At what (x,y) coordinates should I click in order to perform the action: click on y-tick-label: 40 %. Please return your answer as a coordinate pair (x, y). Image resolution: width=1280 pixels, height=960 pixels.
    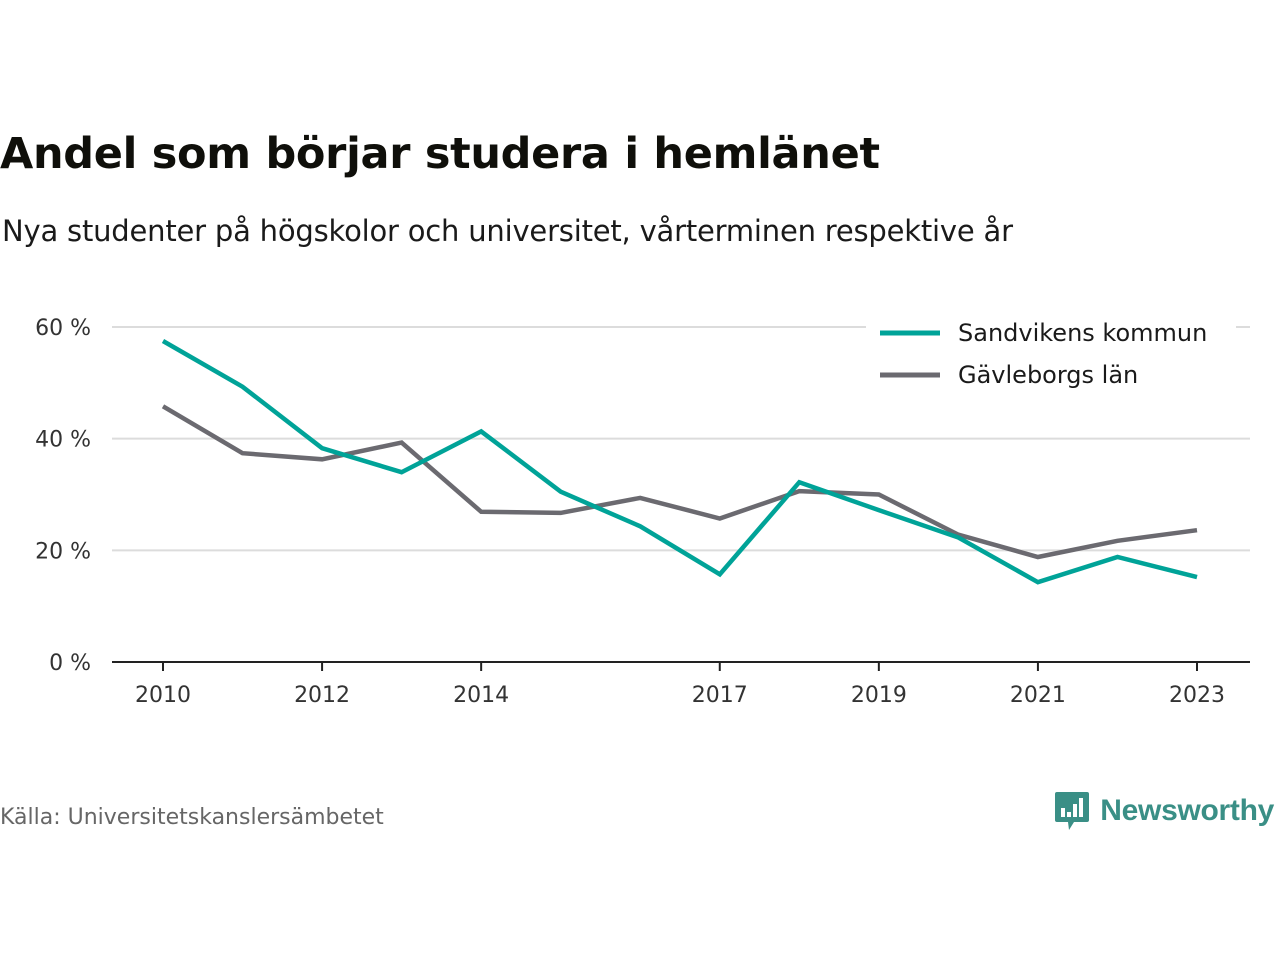
    Looking at the image, I should click on (63, 440).